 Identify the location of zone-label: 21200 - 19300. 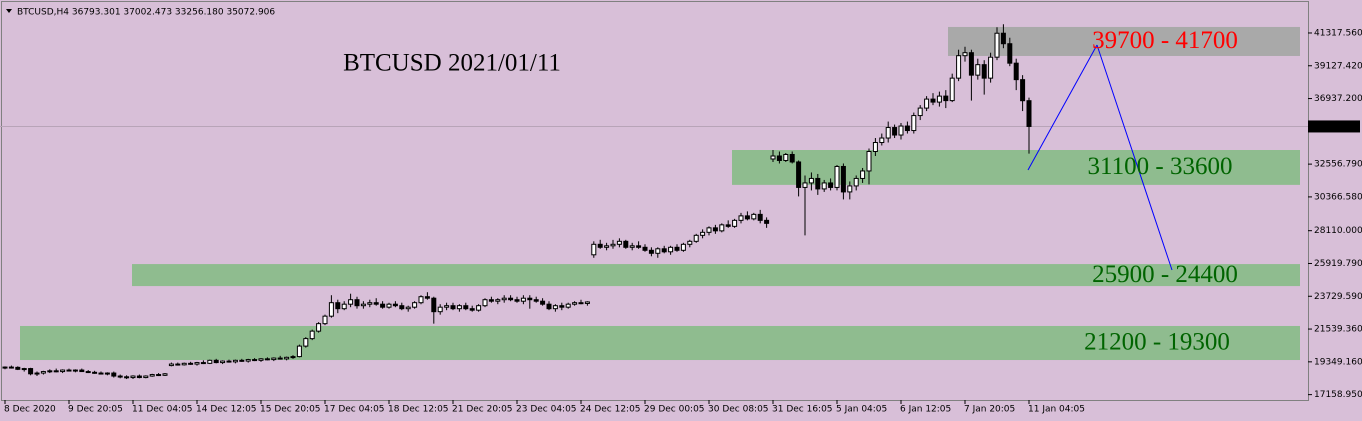
(1157, 342).